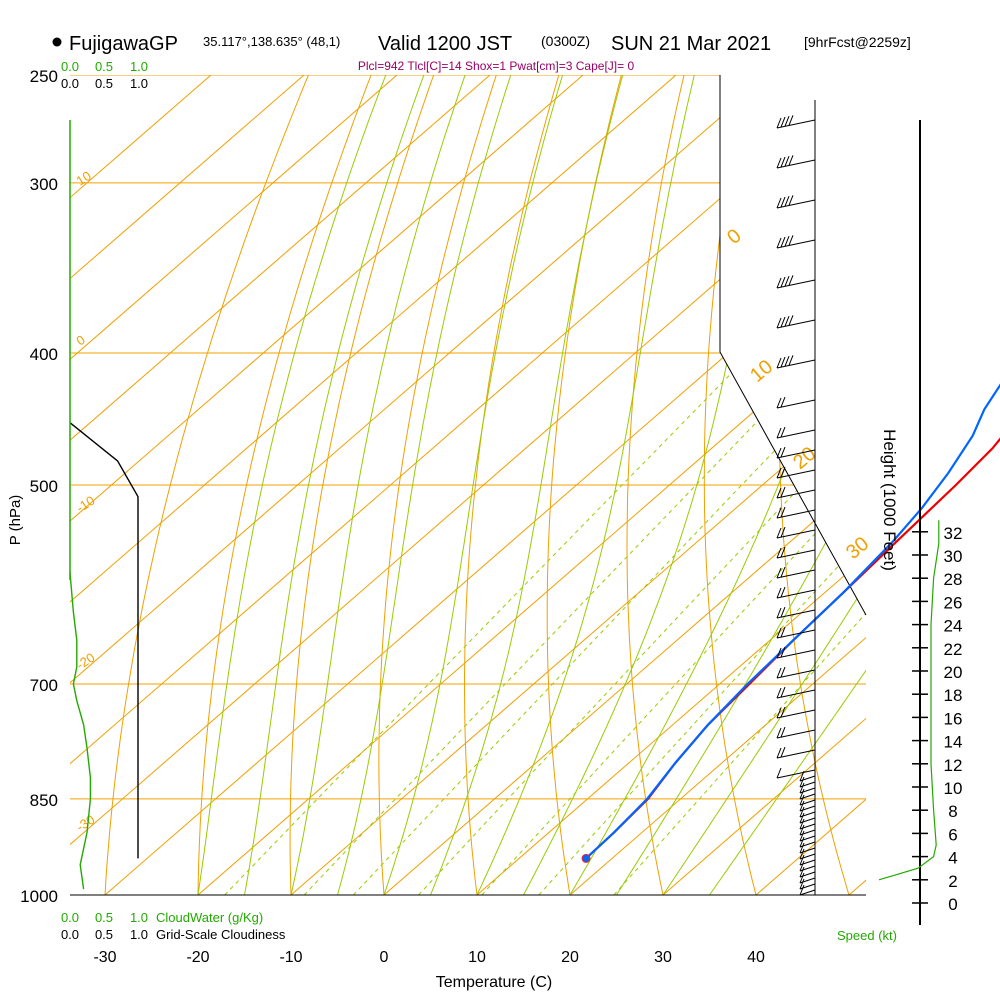 The image size is (1000, 1000). What do you see at coordinates (953, 765) in the screenshot?
I see `height-tick-label: 12` at bounding box center [953, 765].